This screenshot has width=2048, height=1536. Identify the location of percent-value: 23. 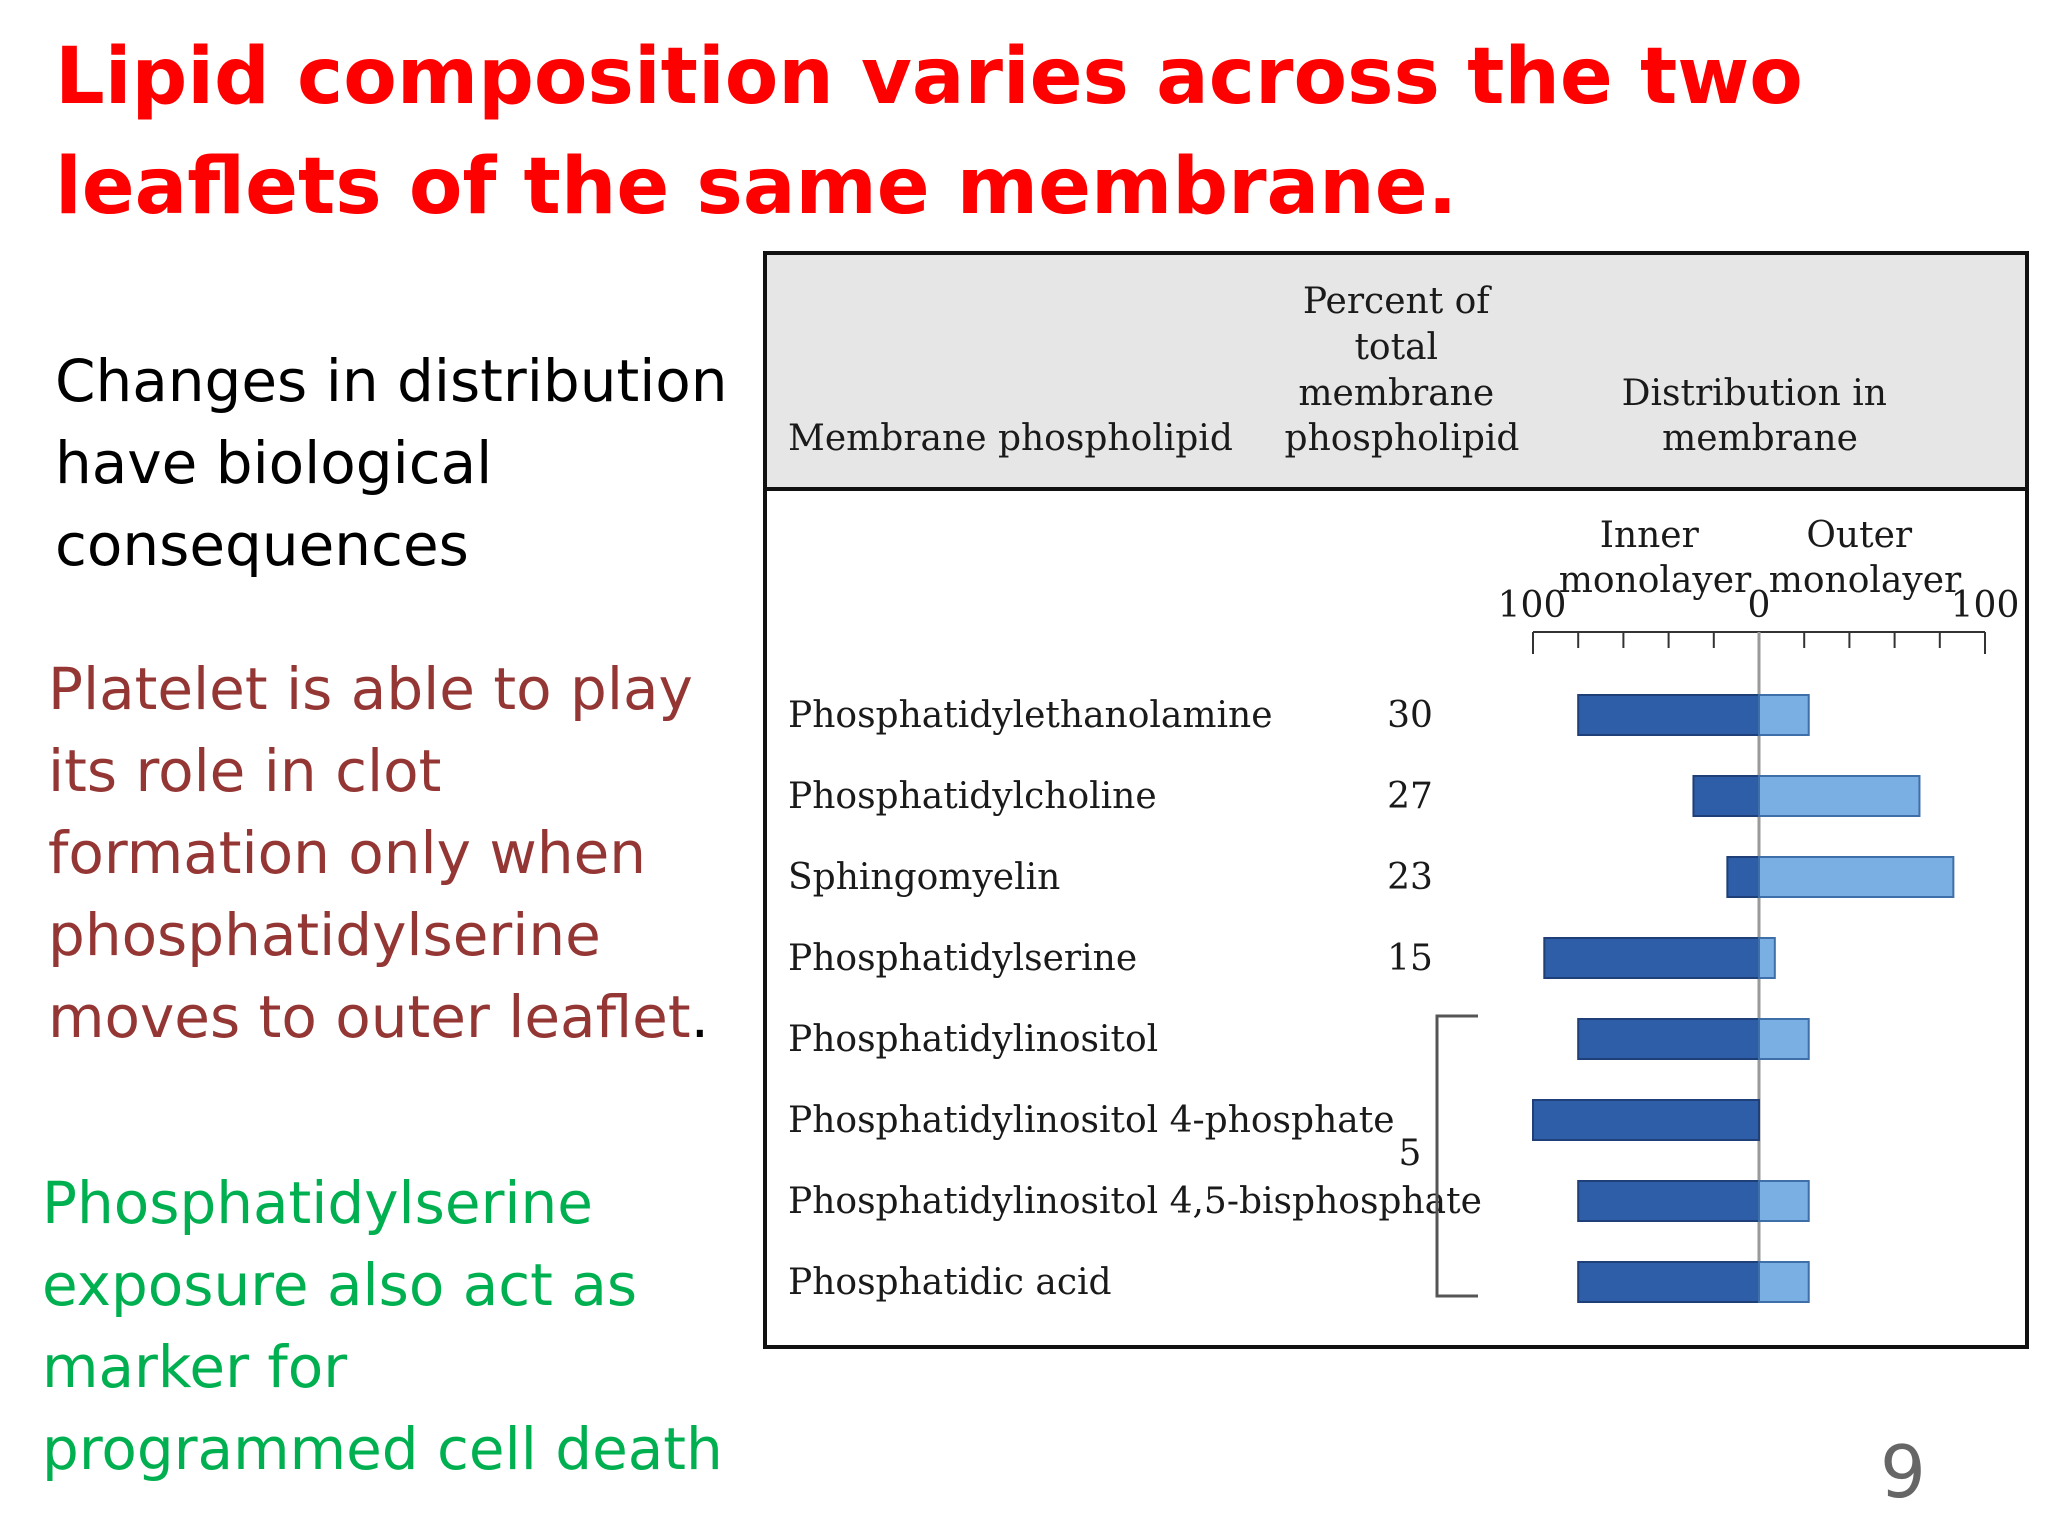
(1410, 877).